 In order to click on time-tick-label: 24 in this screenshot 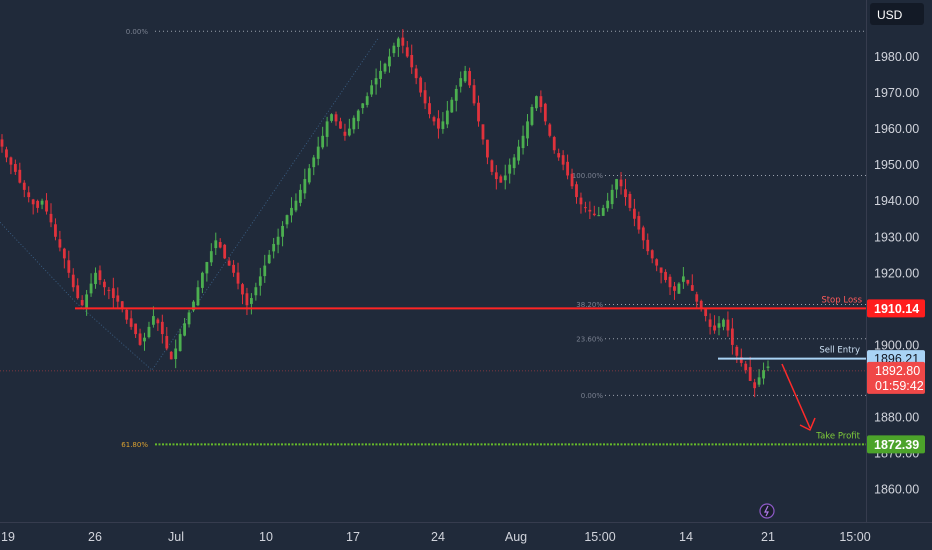, I will do `click(438, 537)`.